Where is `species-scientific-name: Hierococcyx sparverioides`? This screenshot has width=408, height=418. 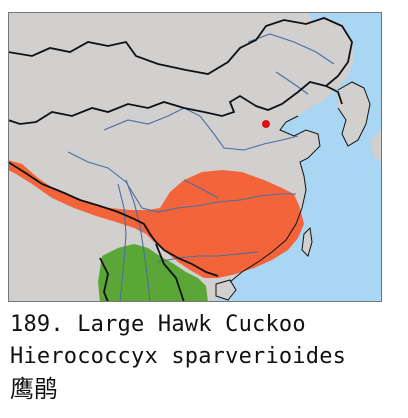
species-scientific-name: Hierococcyx sparverioides is located at coordinates (178, 356).